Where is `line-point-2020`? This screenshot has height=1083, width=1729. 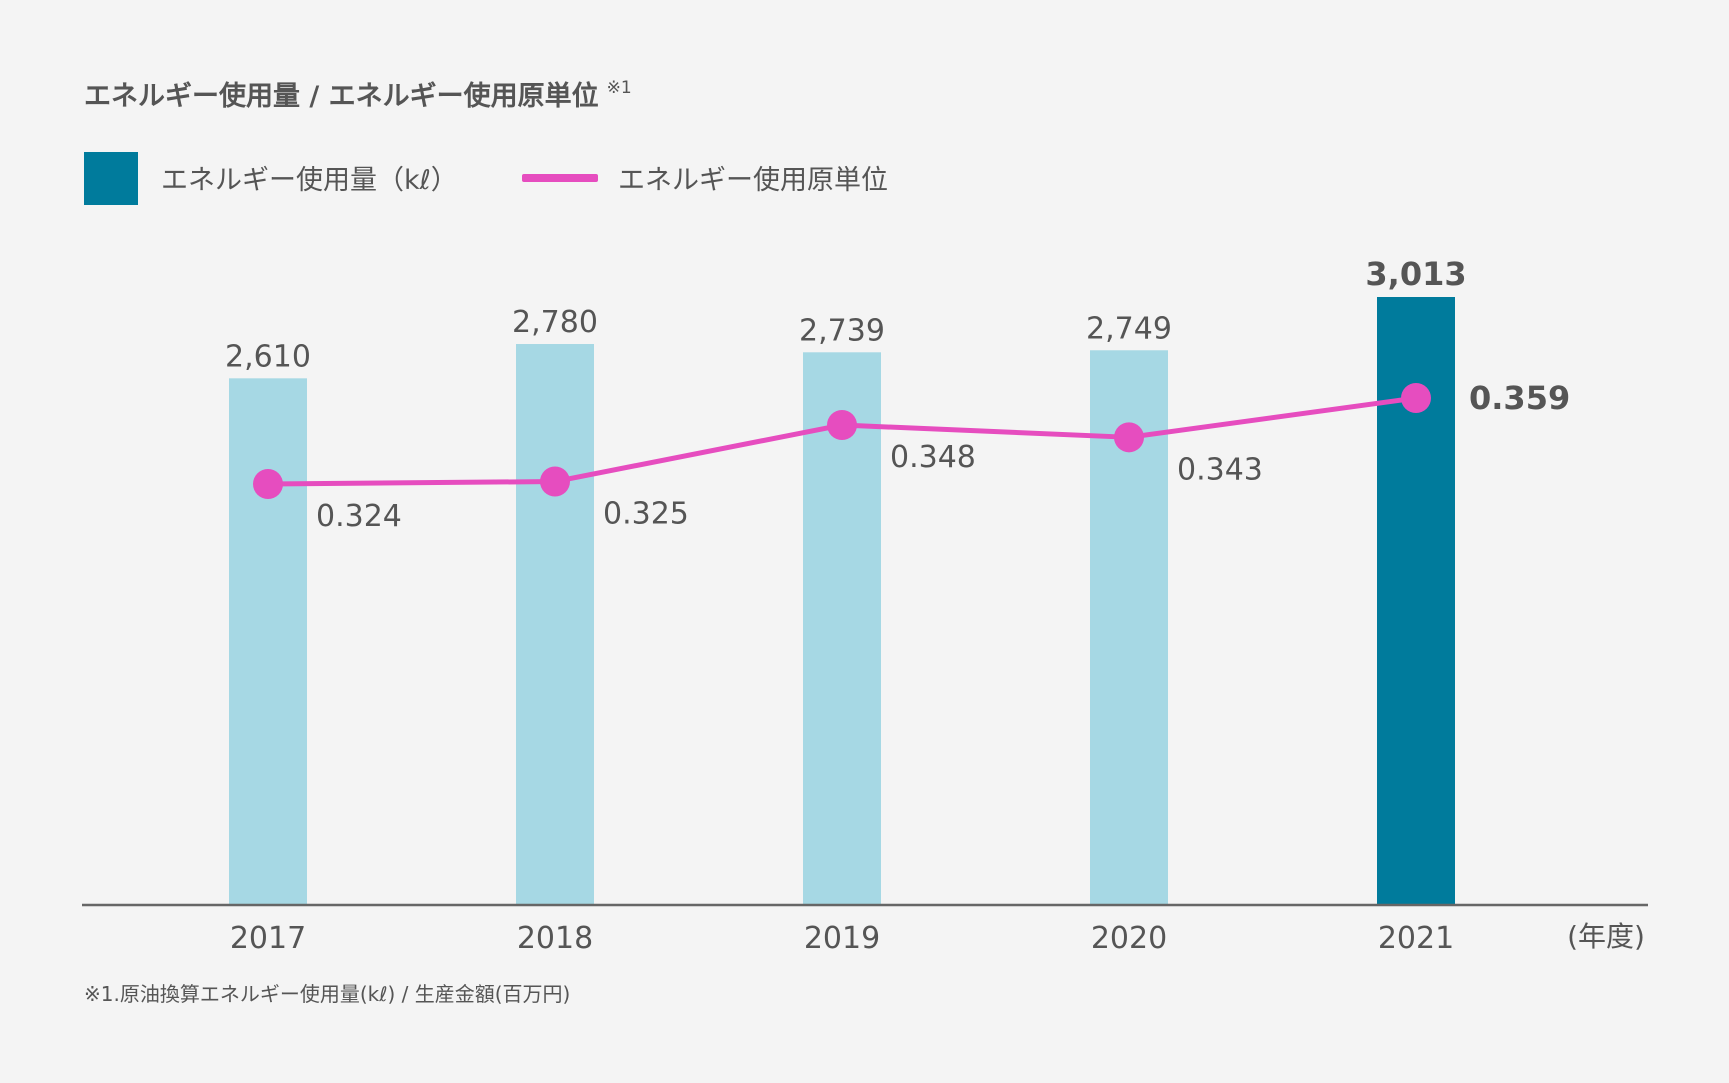 line-point-2020 is located at coordinates (1129, 437).